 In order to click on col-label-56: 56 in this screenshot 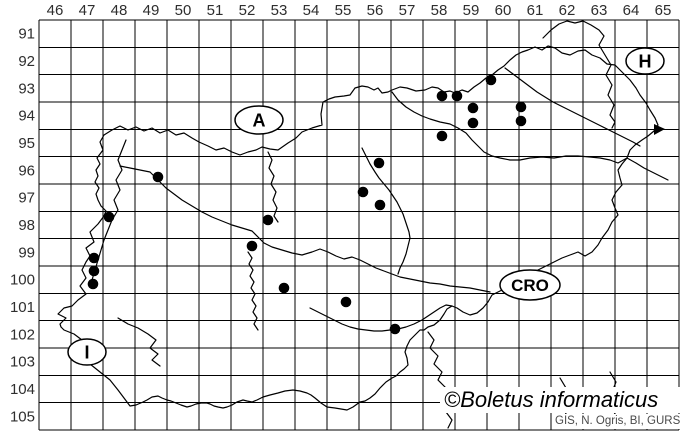, I will do `click(375, 10)`.